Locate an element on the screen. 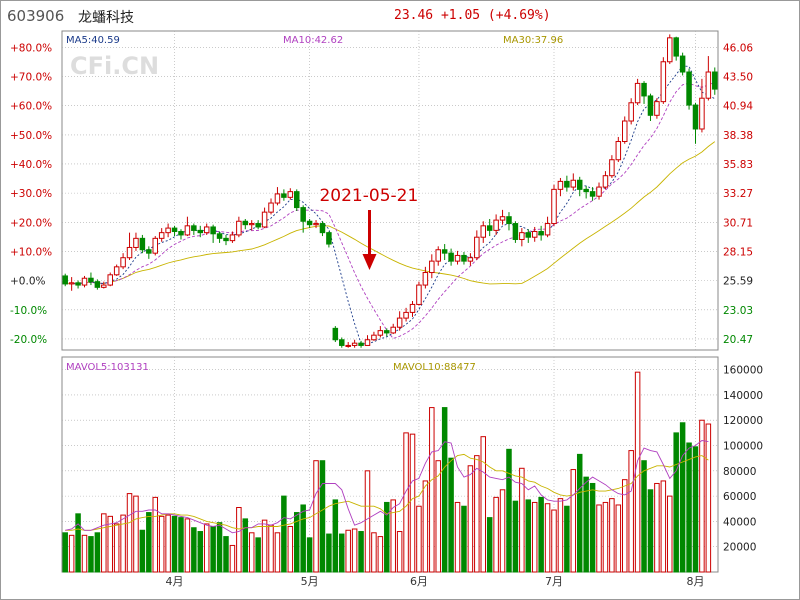 This screenshot has width=800, height=600. legend-mavol5: MAVOL5:103131 is located at coordinates (107, 367).